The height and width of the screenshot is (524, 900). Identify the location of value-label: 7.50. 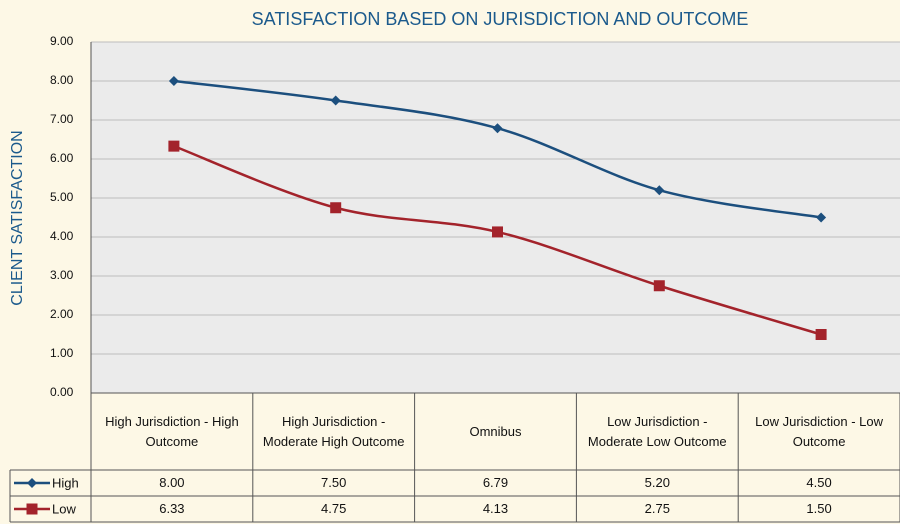
(334, 482).